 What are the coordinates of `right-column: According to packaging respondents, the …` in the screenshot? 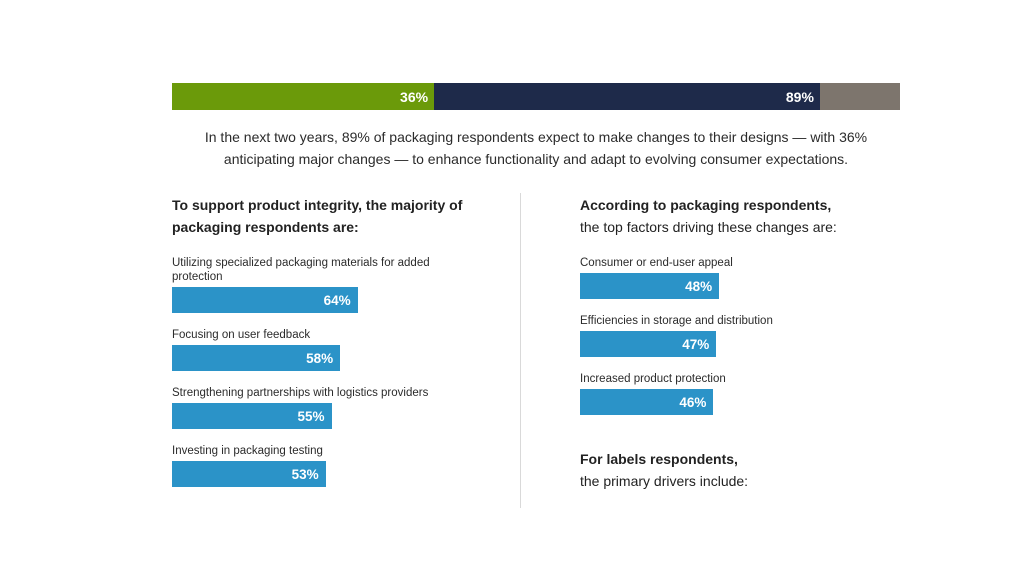 It's located at (740, 216).